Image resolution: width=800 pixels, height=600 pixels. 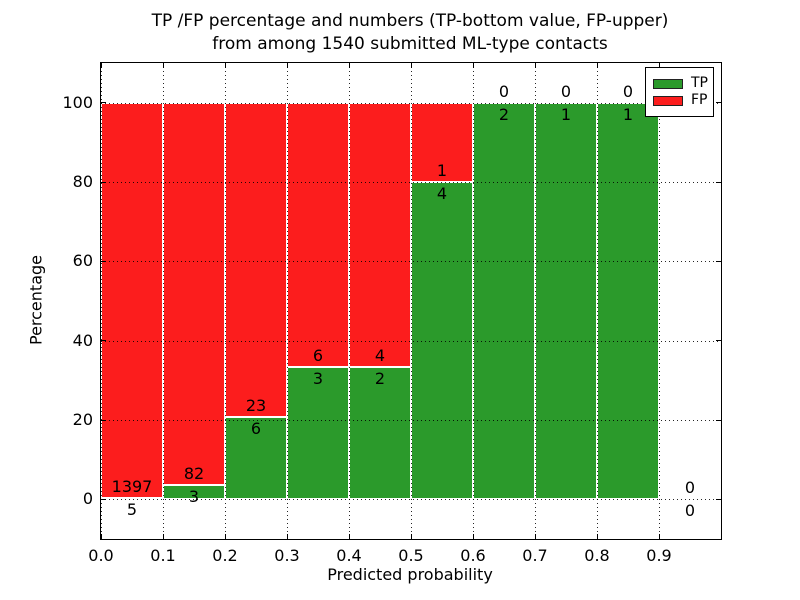 I want to click on x-tick-label: 0.8, so click(x=597, y=555).